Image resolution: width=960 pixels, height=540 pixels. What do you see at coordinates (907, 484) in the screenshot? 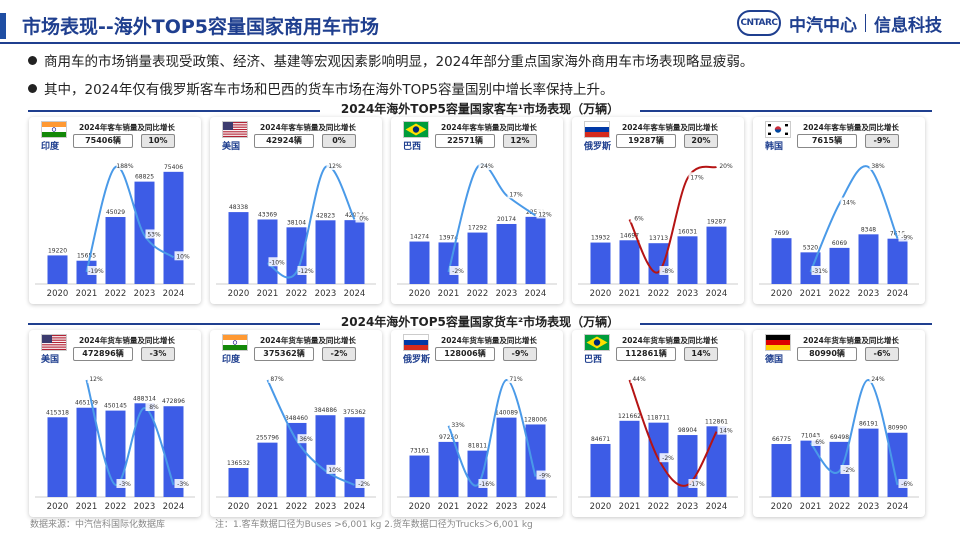
I see `growth-label-text: -6%` at bounding box center [907, 484].